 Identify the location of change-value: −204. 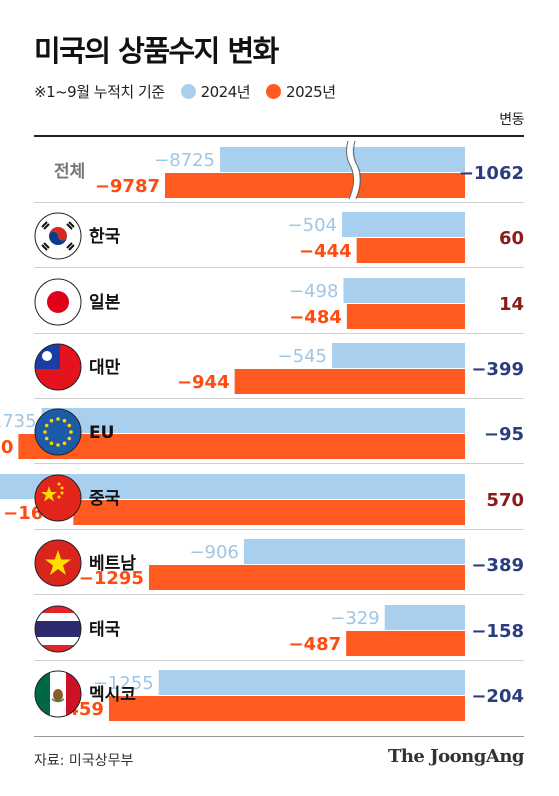
(497, 696).